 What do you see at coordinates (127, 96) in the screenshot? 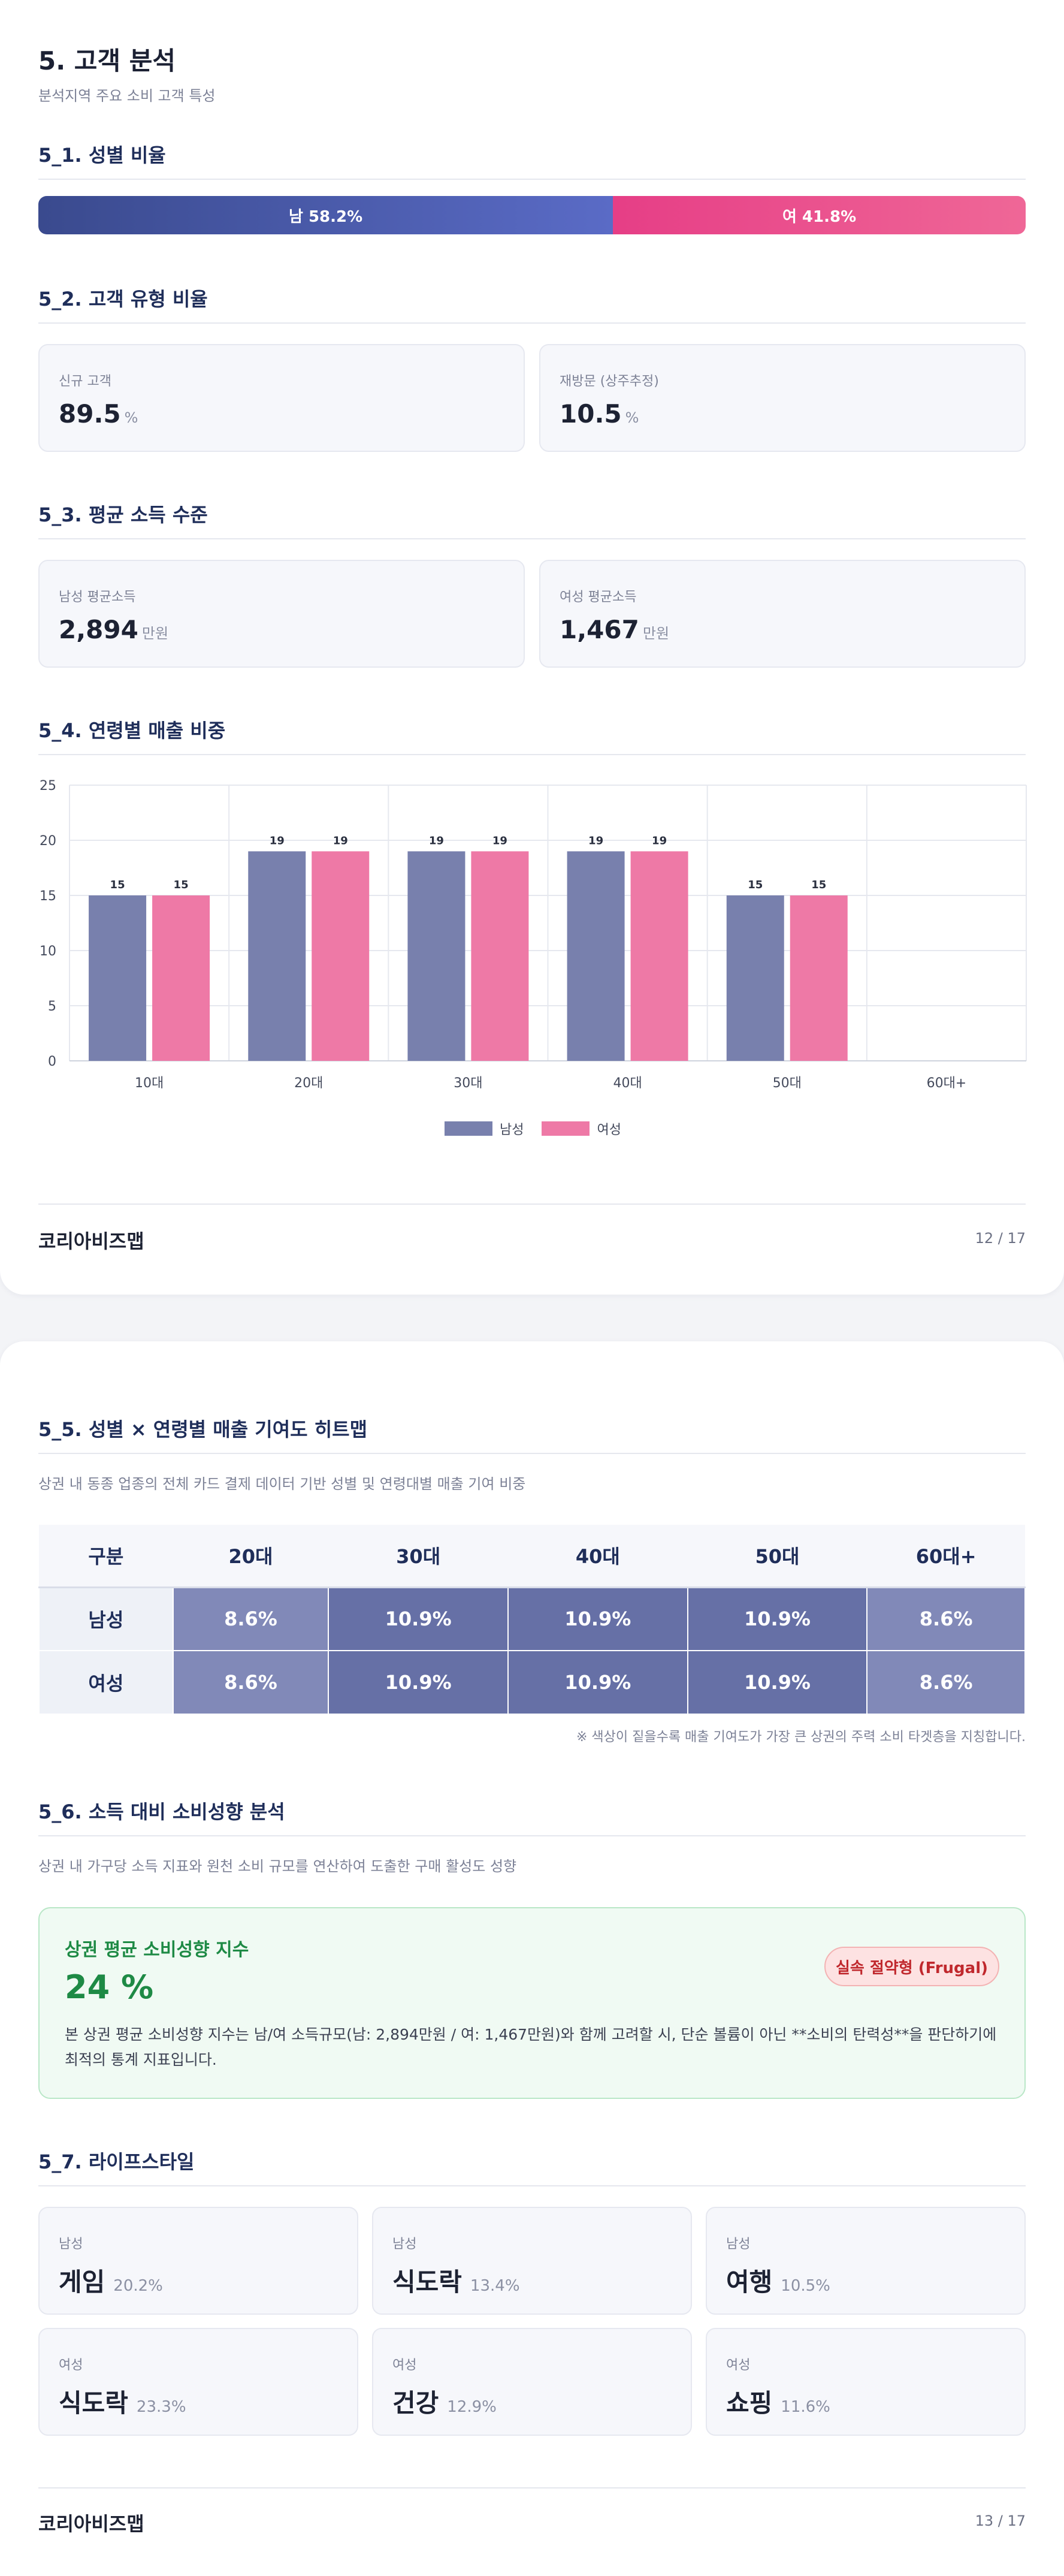
I see `page-subtitle: 분석지역 주요 소비 고객 특성` at bounding box center [127, 96].